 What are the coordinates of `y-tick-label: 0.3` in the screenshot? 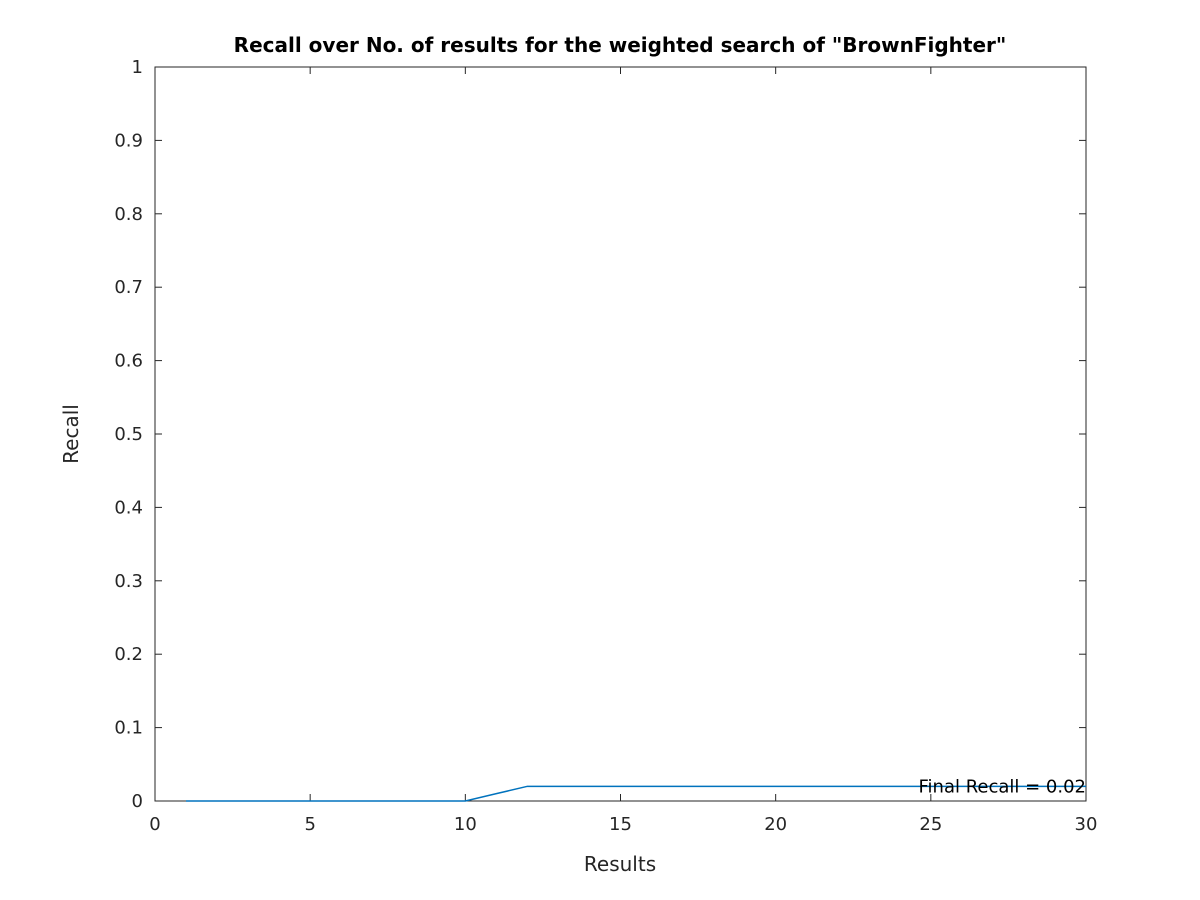 It's located at (128, 581).